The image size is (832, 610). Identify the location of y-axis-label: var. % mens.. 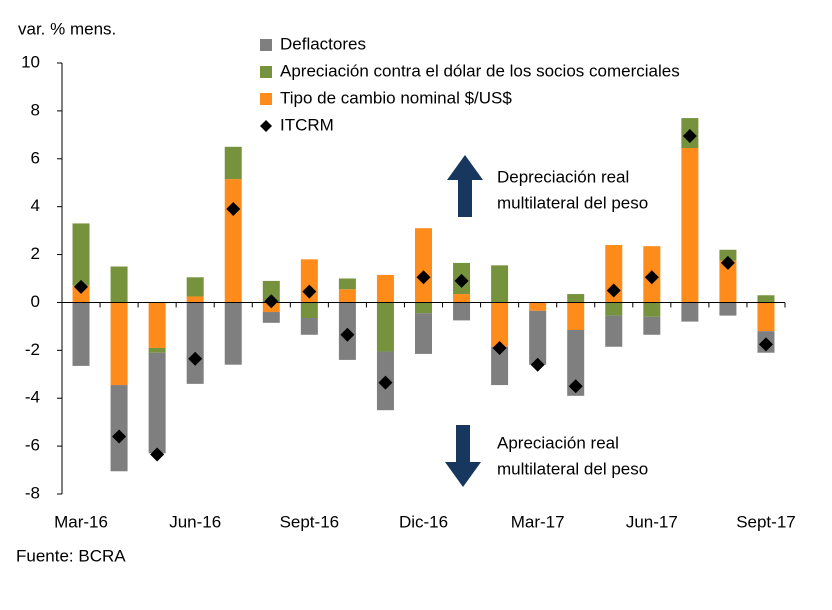
(67, 28).